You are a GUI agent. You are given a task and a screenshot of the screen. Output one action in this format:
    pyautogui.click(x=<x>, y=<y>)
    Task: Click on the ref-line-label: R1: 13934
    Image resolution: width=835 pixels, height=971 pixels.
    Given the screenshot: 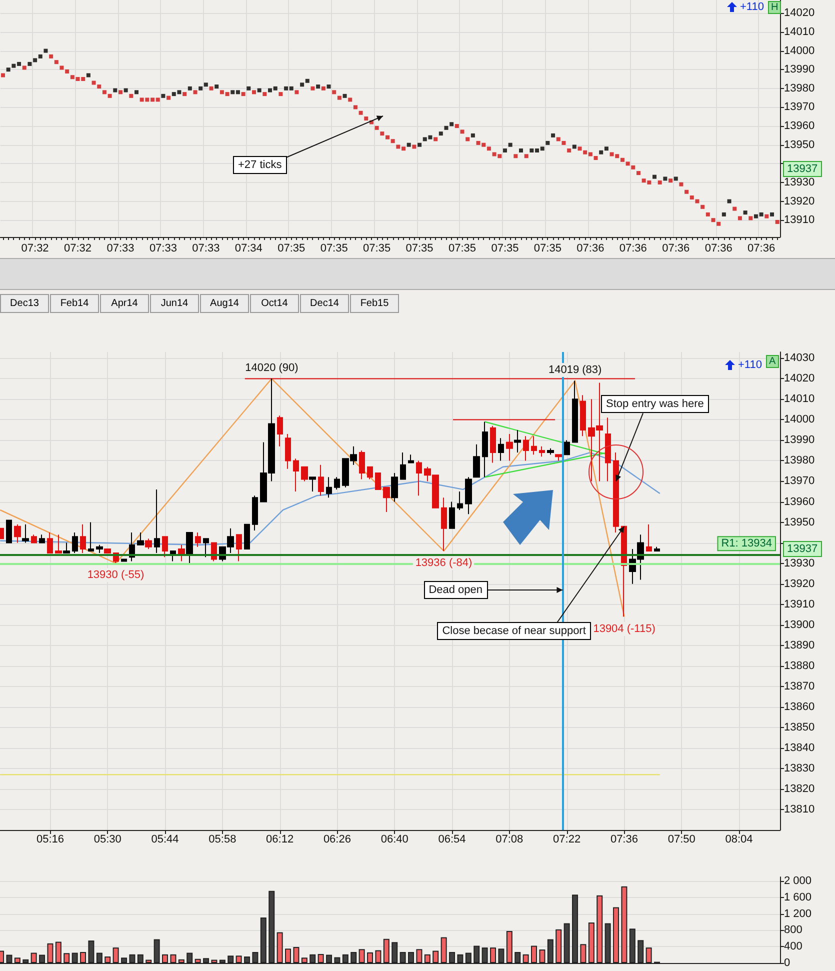 What is the action you would take?
    pyautogui.click(x=746, y=544)
    